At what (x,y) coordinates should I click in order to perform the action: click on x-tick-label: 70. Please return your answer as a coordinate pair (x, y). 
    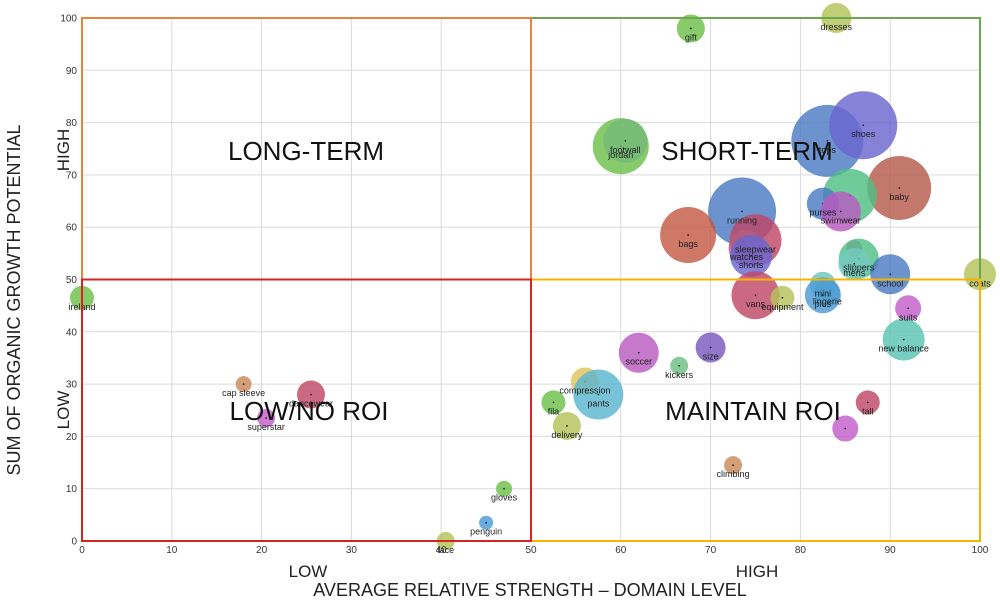
    Looking at the image, I should click on (711, 550).